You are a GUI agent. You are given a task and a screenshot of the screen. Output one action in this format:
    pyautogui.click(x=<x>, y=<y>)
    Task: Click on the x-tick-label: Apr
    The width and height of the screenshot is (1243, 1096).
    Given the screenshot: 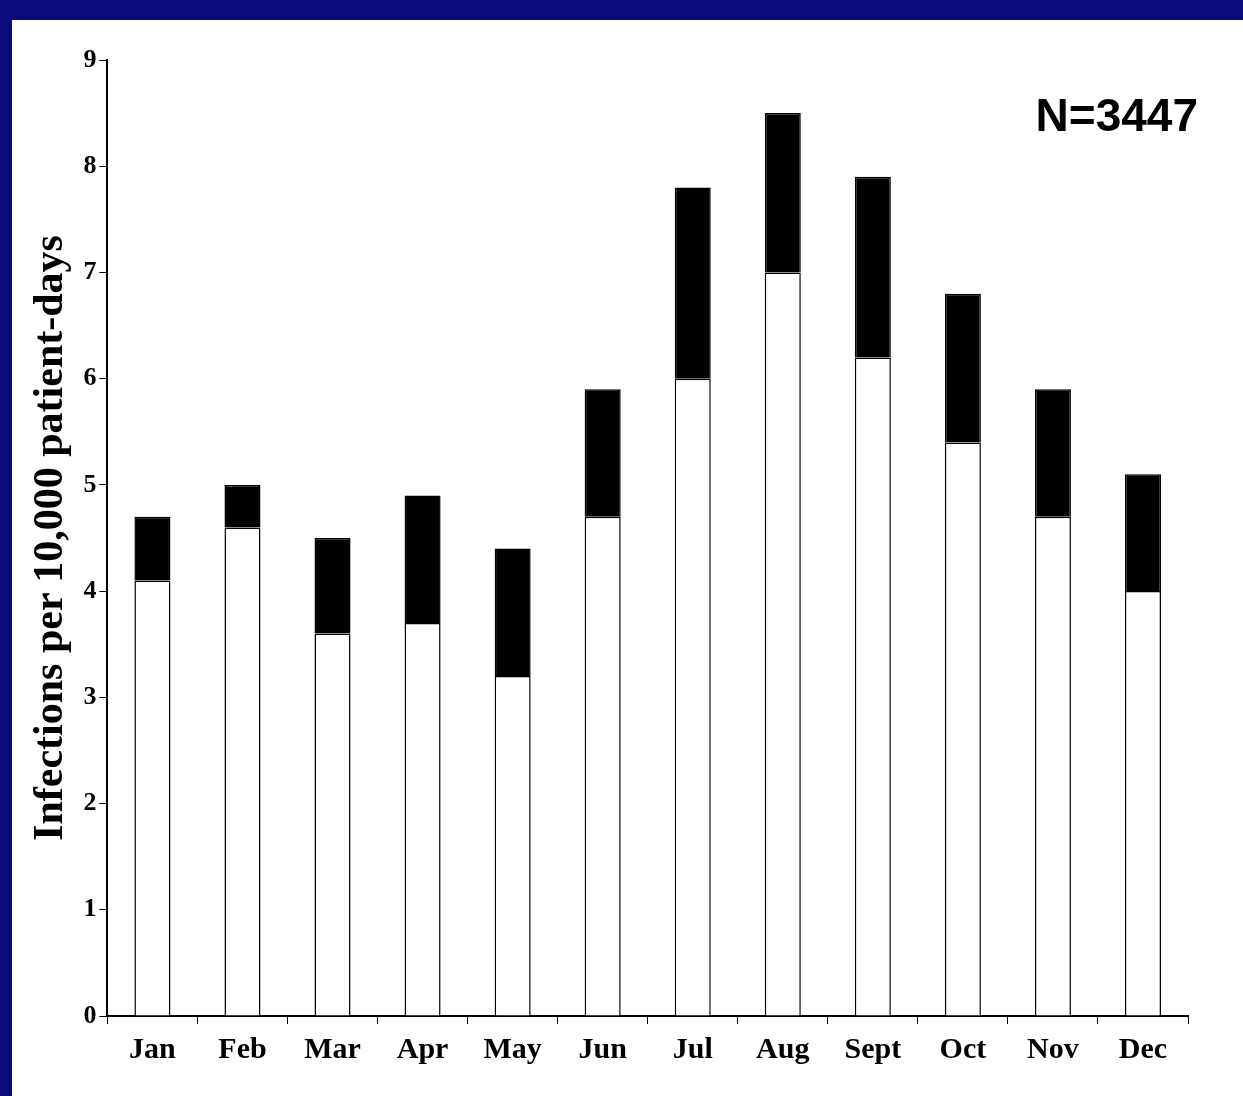 What is the action you would take?
    pyautogui.click(x=422, y=1047)
    